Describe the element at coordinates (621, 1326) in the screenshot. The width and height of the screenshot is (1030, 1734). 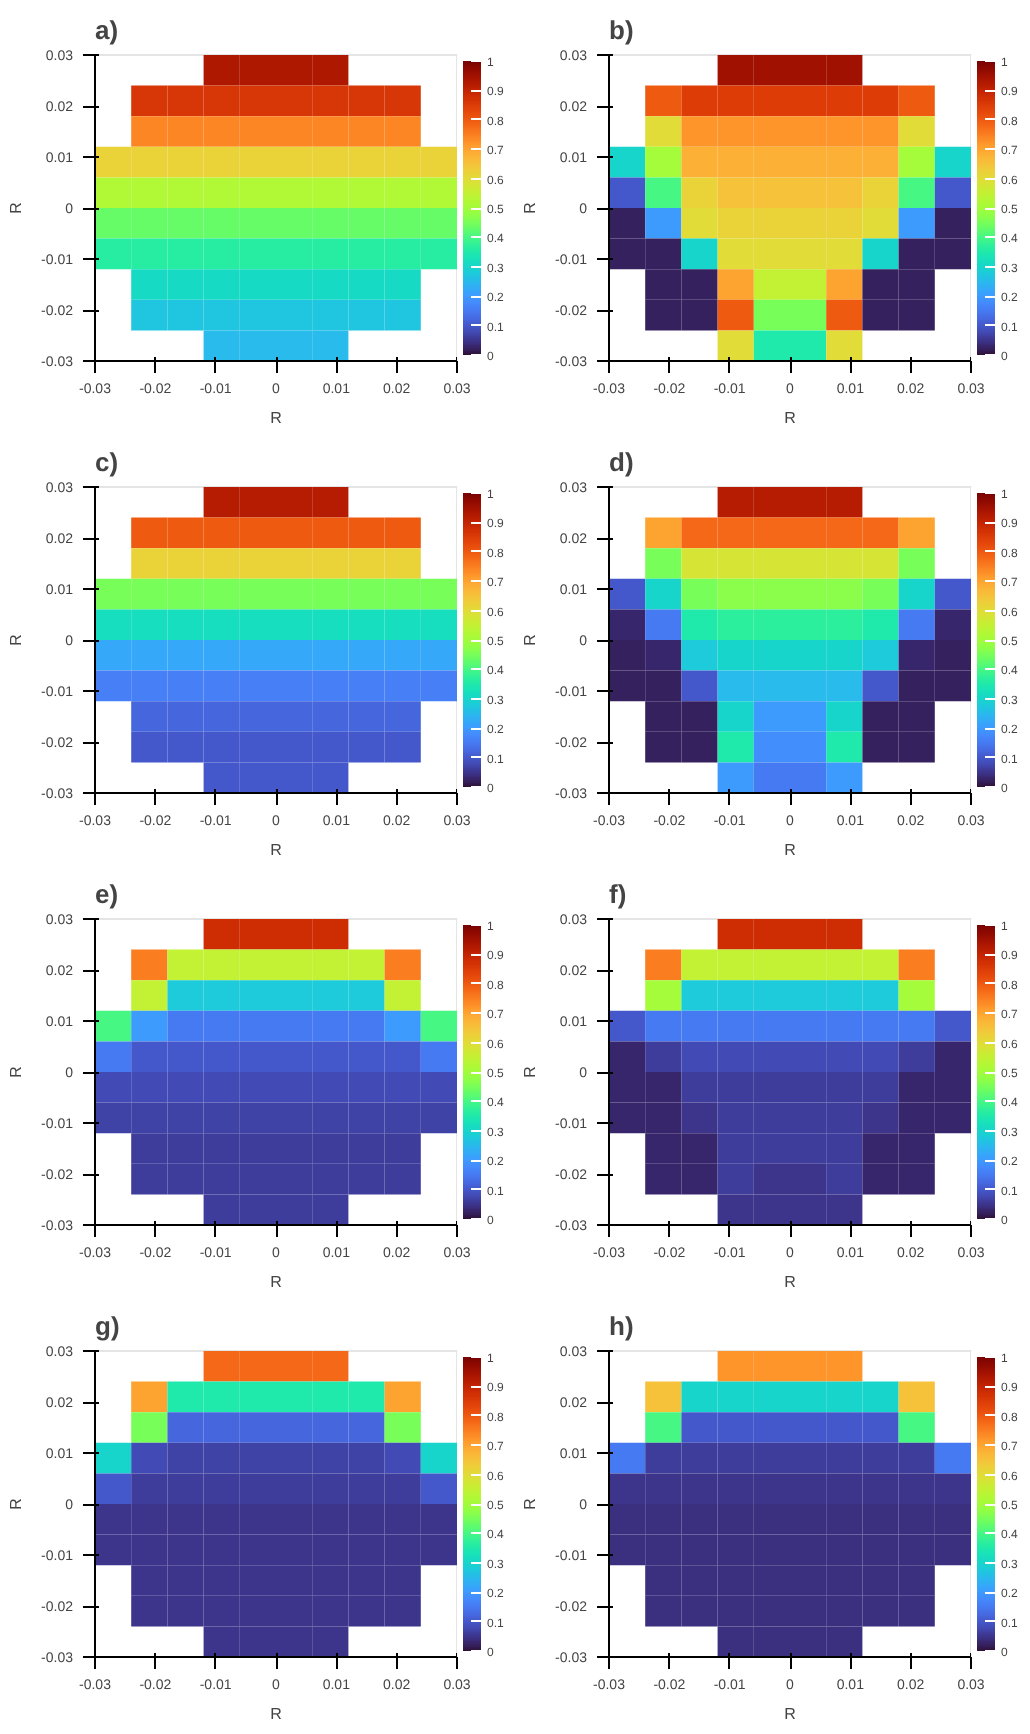
I see `chart-title: h)` at that location.